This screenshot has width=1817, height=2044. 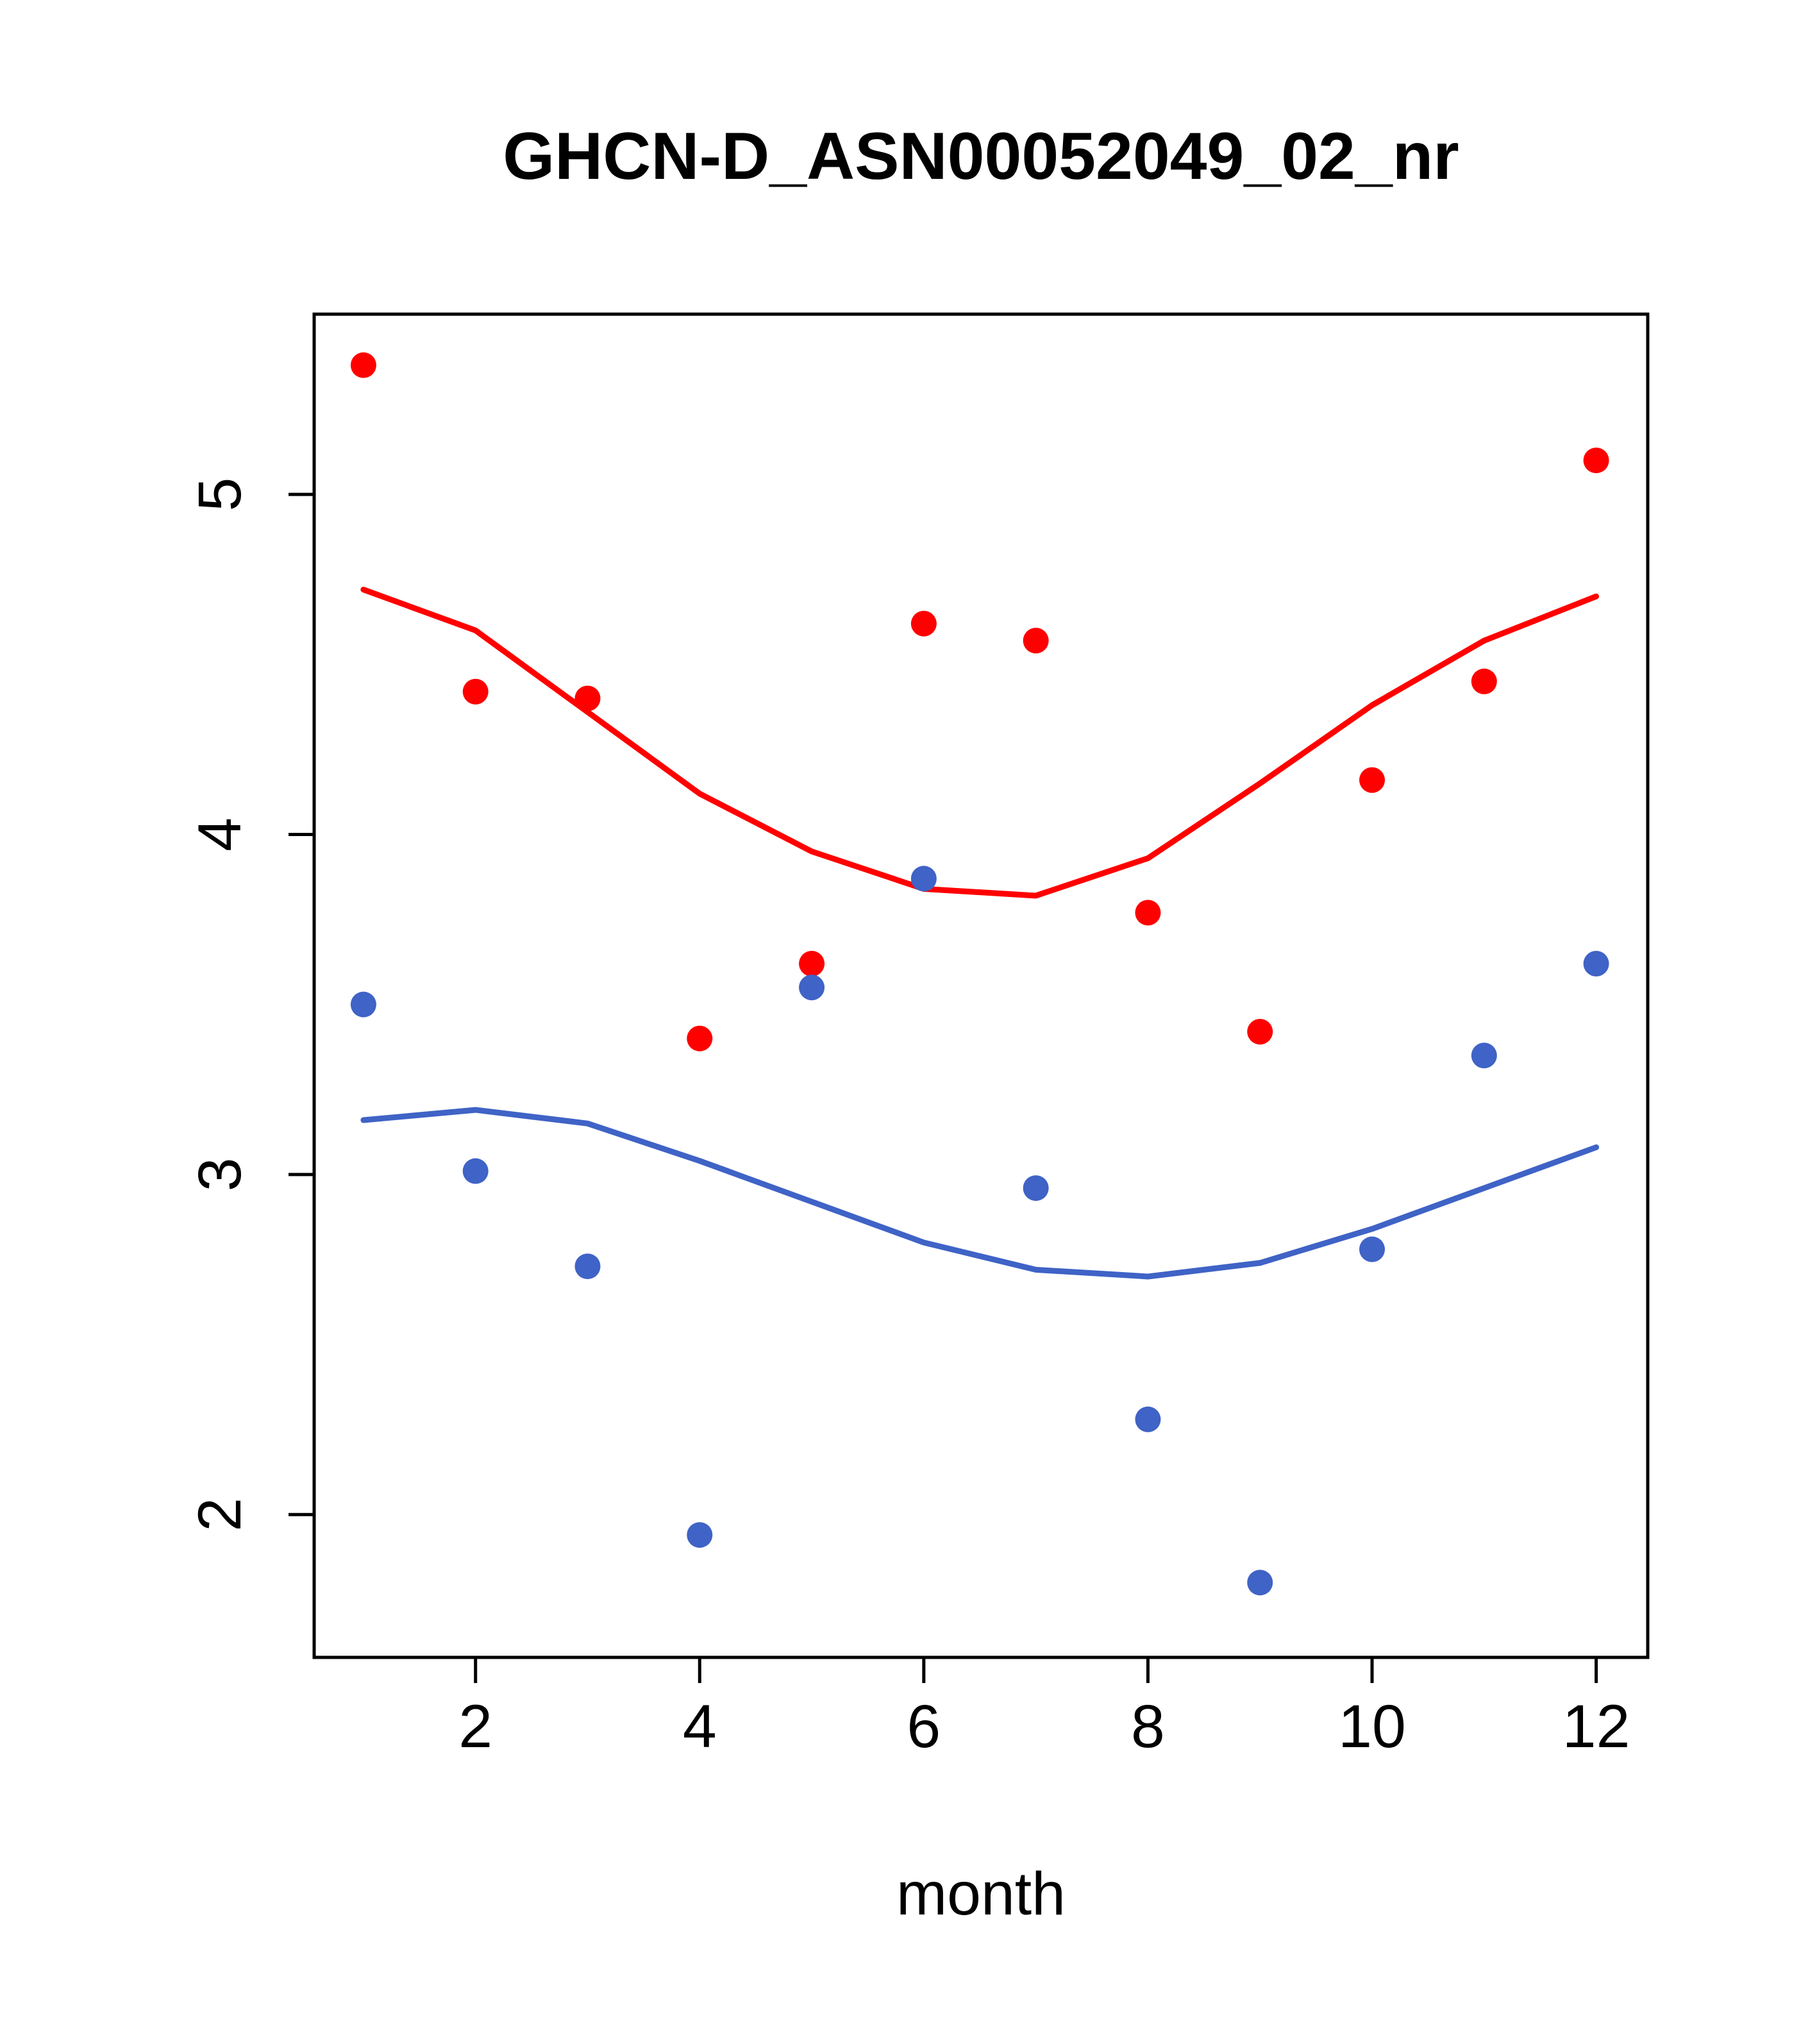 I want to click on x-tick-label: 10, so click(x=1372, y=1727).